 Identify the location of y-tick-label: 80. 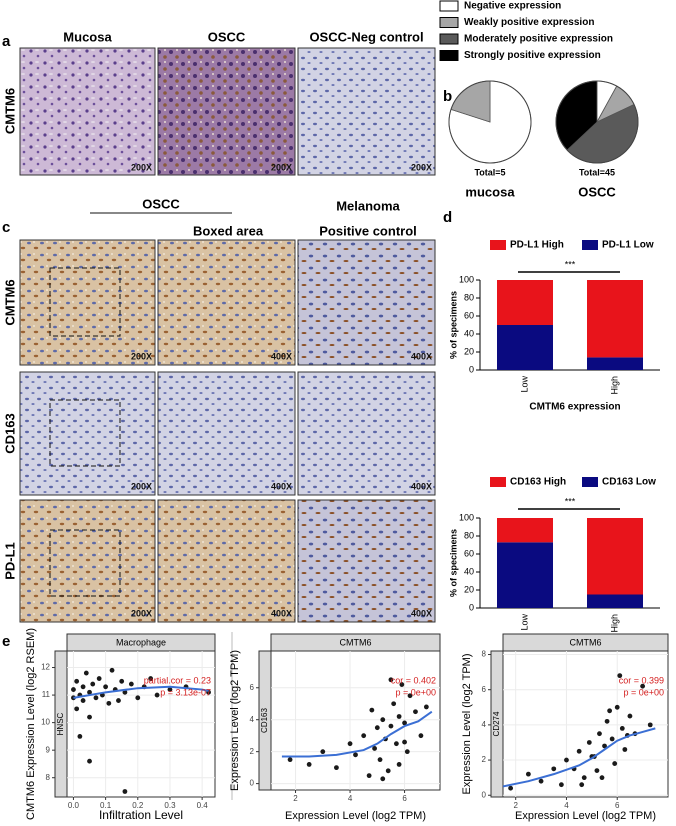
(469, 535).